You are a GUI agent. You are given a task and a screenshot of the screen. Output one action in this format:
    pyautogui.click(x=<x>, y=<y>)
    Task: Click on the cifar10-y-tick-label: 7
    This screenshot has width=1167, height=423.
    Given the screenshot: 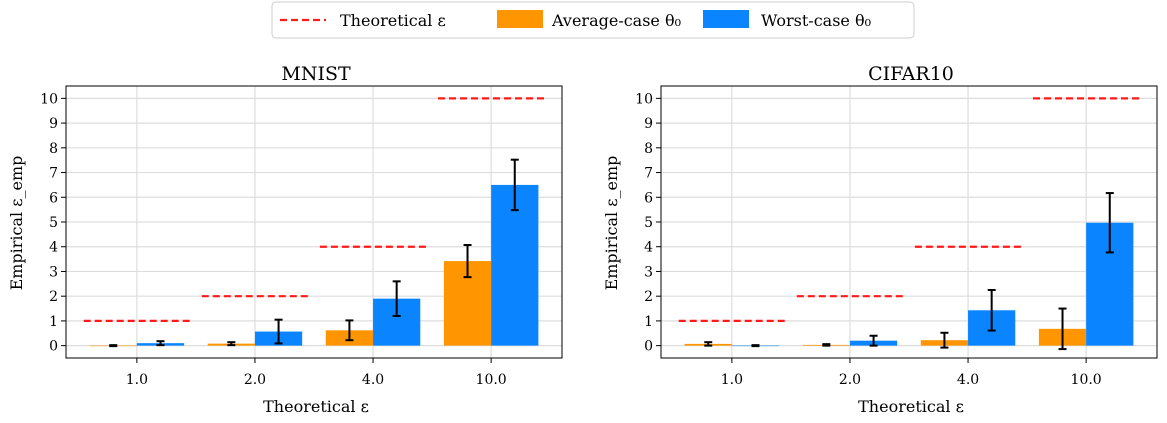 What is the action you would take?
    pyautogui.click(x=648, y=174)
    